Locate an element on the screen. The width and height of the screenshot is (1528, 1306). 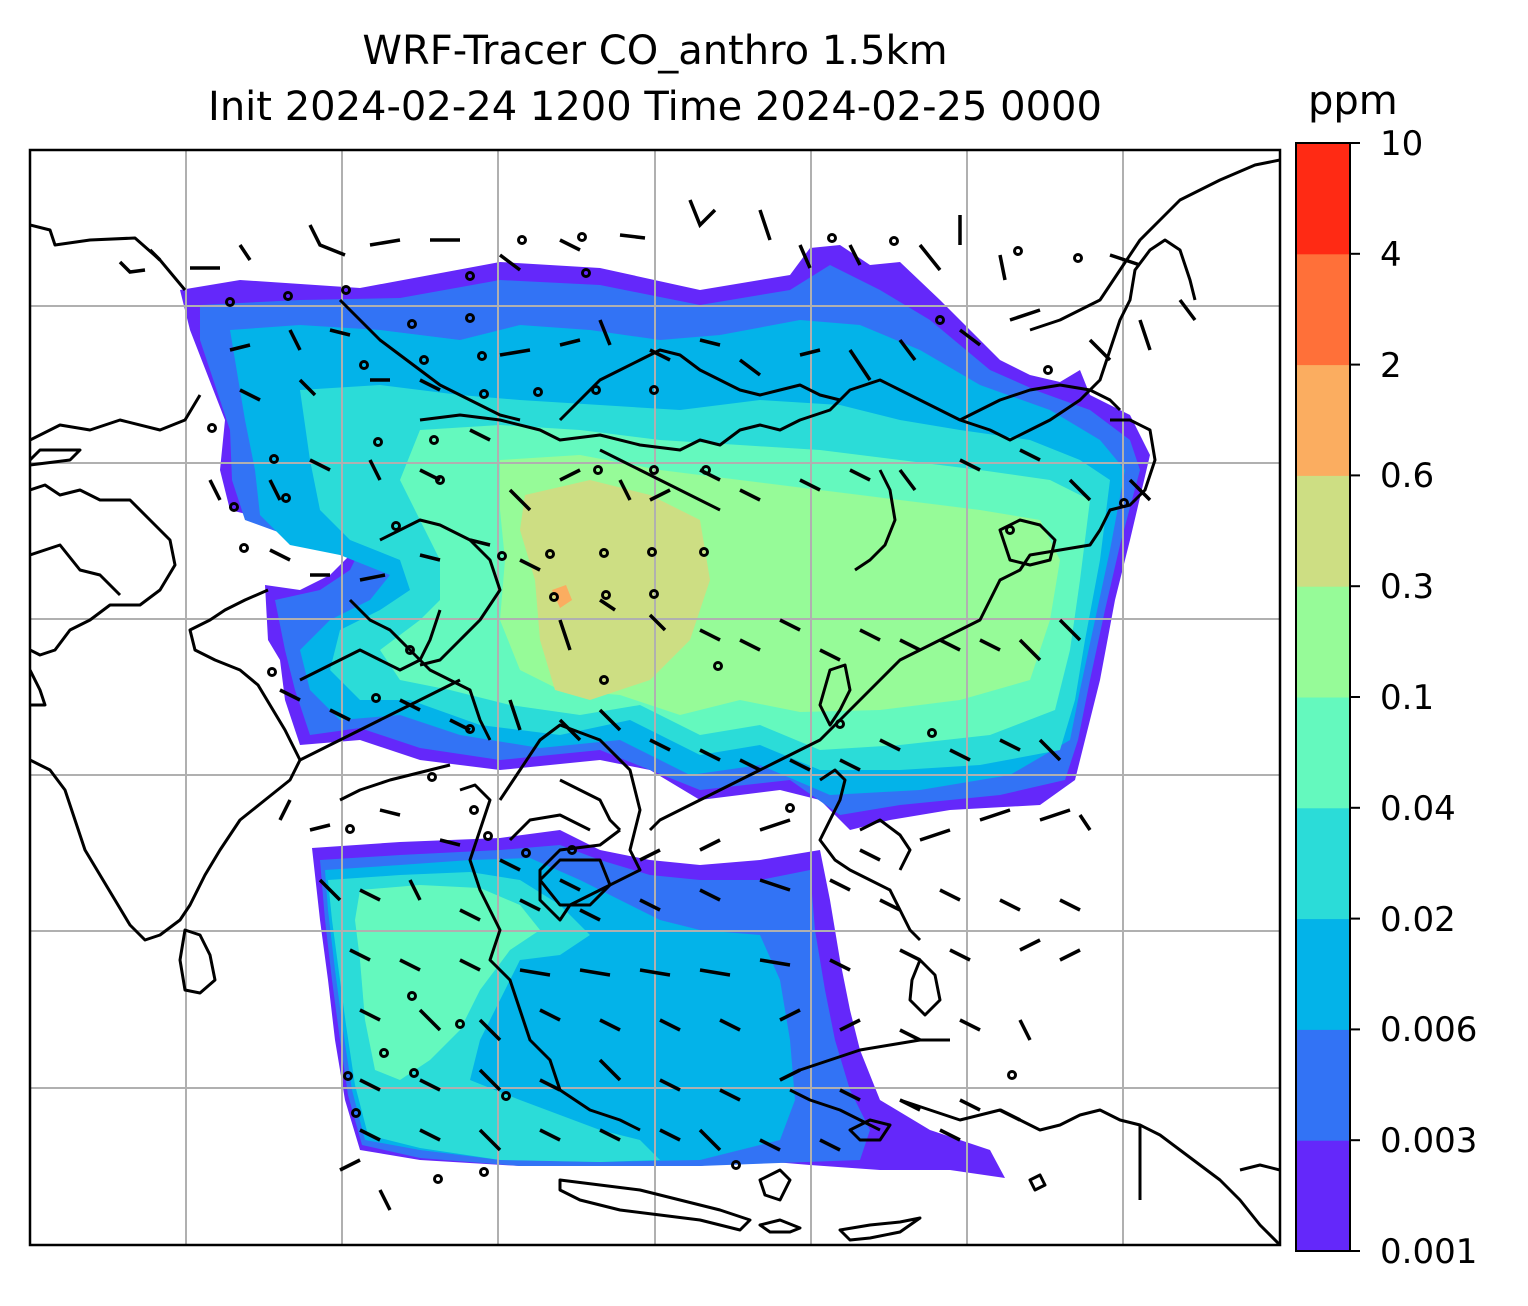
colorbar-tick-label: 2 is located at coordinates (1391, 365).